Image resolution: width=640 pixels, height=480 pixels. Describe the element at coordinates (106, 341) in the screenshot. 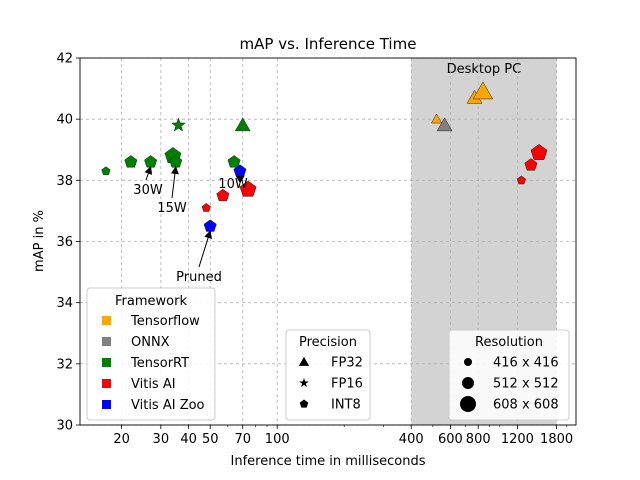

I see `legend-swatch-onnx` at that location.